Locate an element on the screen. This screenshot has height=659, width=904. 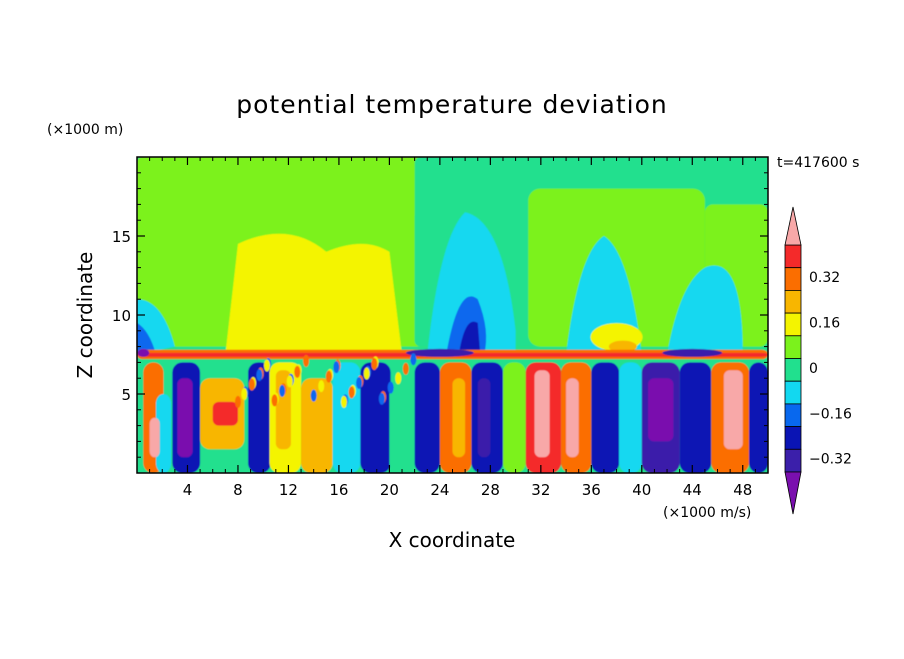
x-tick-label: 8 is located at coordinates (238, 490).